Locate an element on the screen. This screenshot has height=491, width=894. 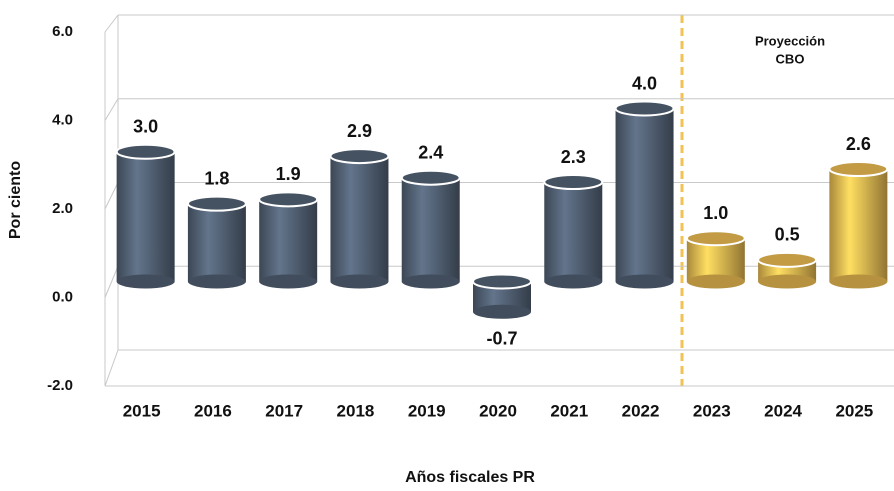
data-label: -0.7 is located at coordinates (501, 339).